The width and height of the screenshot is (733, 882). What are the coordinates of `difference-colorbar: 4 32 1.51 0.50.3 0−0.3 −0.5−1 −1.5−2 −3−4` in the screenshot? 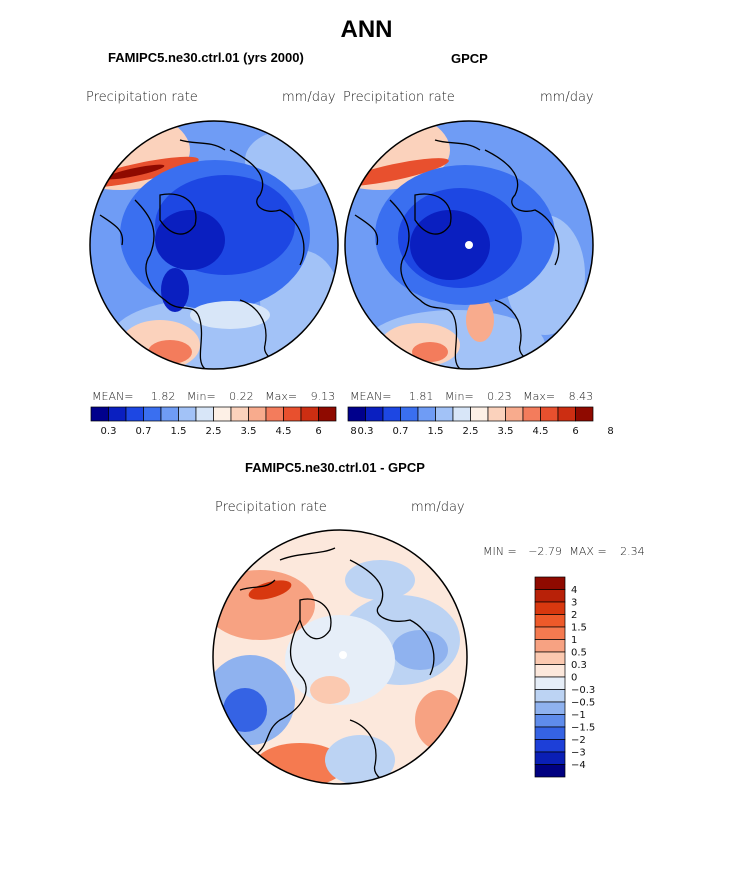 It's located at (564, 677).